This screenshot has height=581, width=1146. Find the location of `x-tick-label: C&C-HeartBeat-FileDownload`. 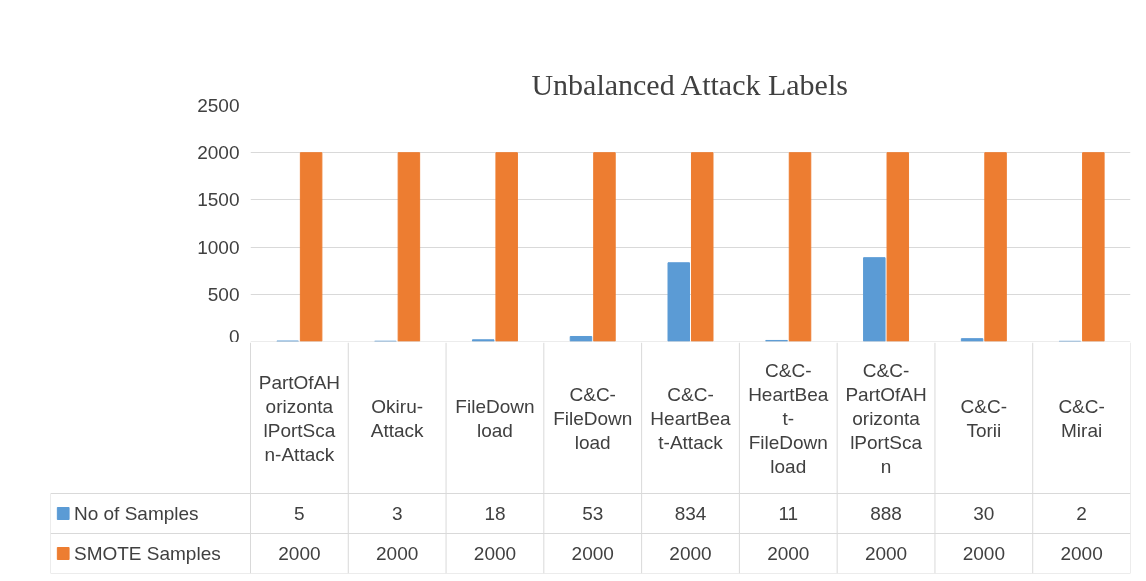

x-tick-label: C&C-HeartBeat-FileDownload is located at coordinates (788, 418).